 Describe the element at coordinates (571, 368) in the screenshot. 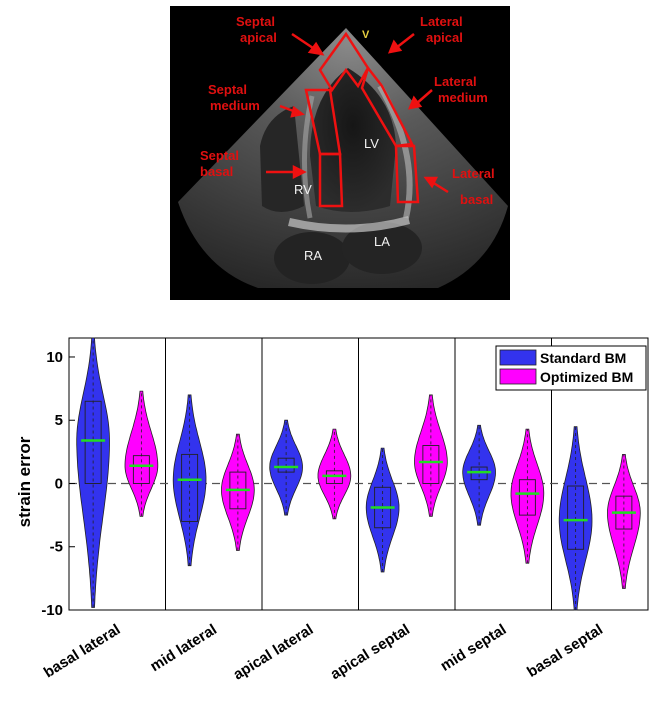

I see `legend: Standard BM Optimized BM` at that location.